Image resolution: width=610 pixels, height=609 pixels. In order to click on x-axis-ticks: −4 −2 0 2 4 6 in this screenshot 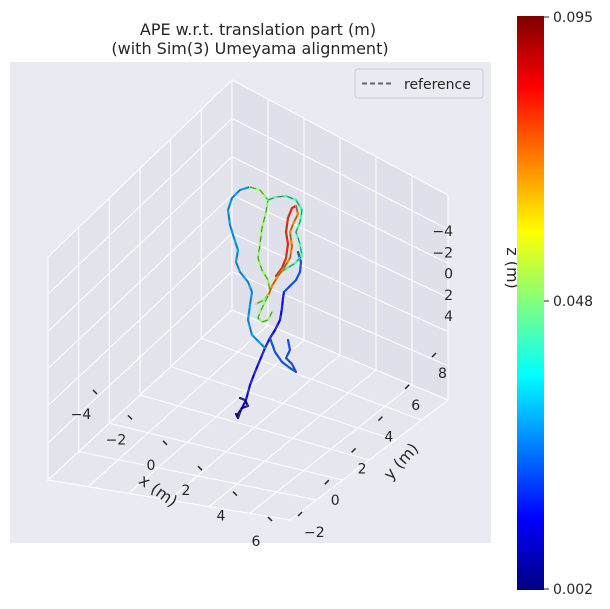, I will do `click(172, 469)`.